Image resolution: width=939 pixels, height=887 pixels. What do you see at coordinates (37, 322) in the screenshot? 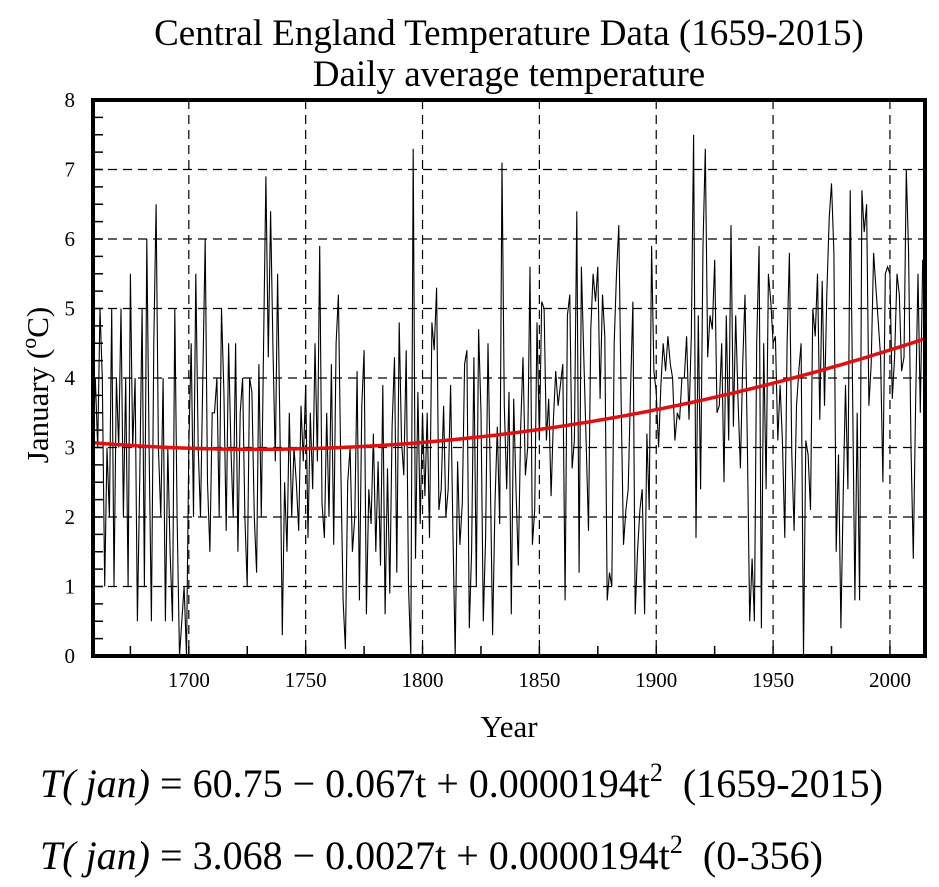
I see `y-axis-label-unit: C)` at bounding box center [37, 322].